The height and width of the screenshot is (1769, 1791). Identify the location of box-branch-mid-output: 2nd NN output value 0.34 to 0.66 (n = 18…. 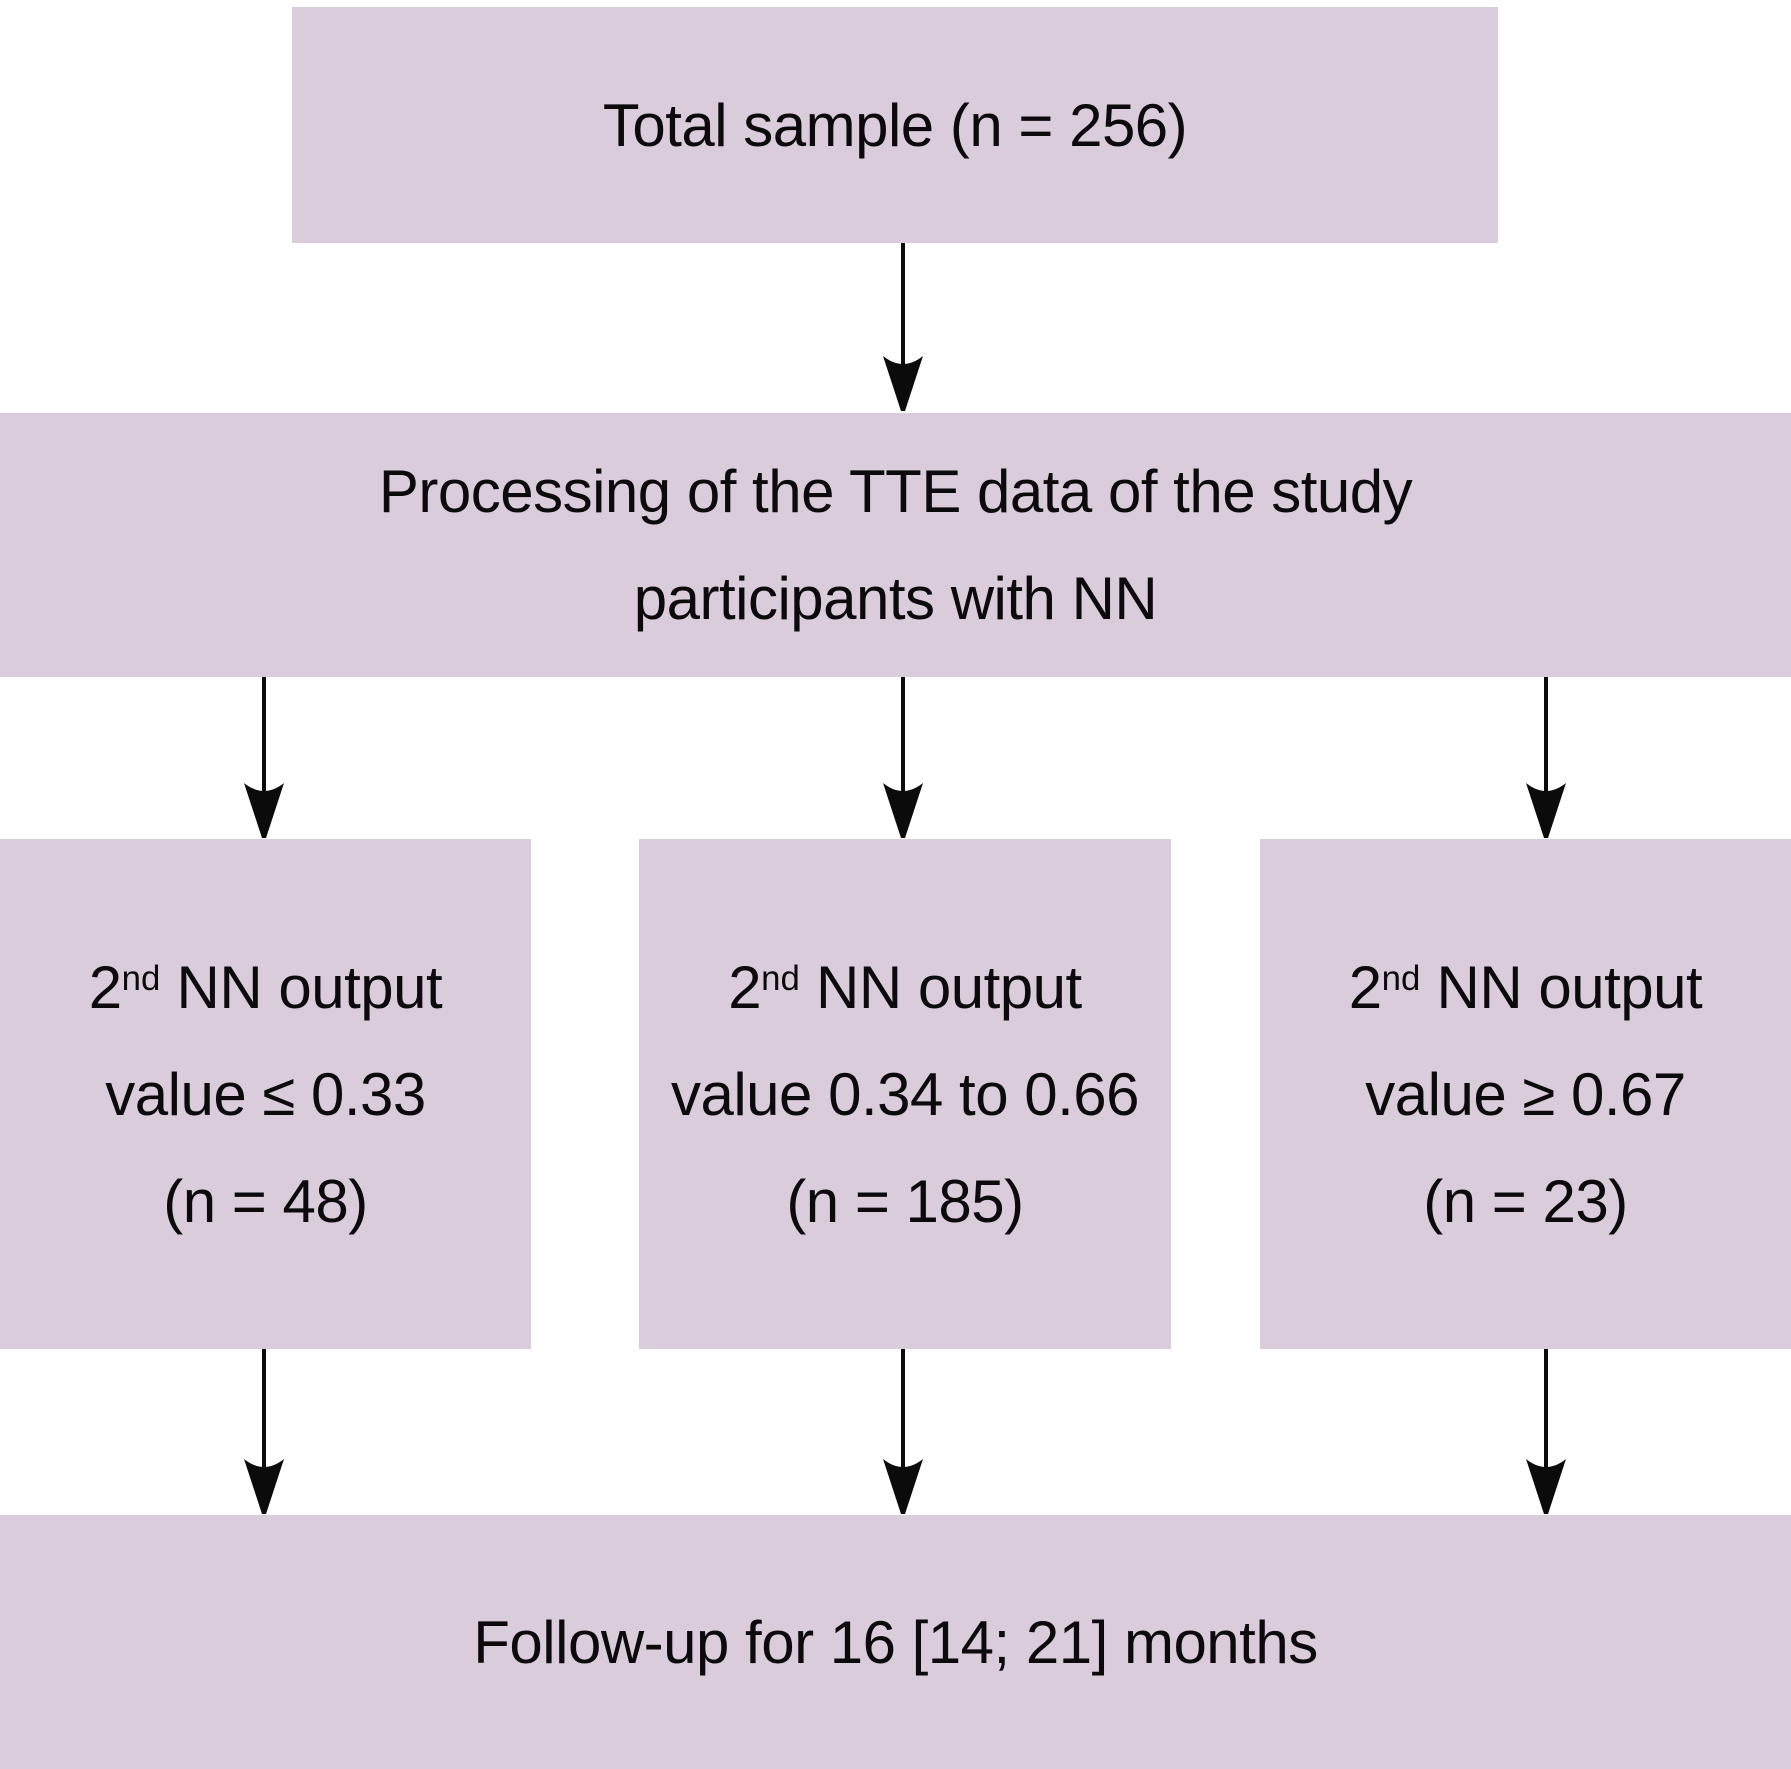
(905, 1094).